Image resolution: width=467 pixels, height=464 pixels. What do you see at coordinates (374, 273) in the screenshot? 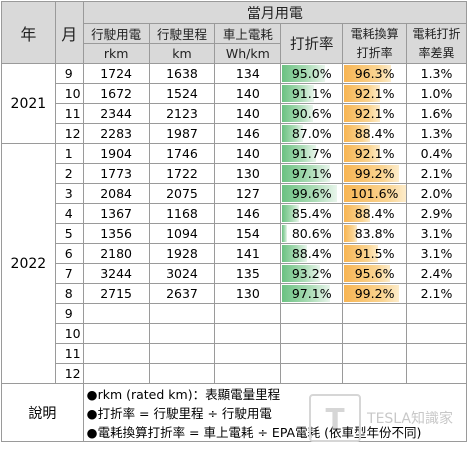
I see `converted-rate-cell-value: 95.6%` at bounding box center [374, 273].